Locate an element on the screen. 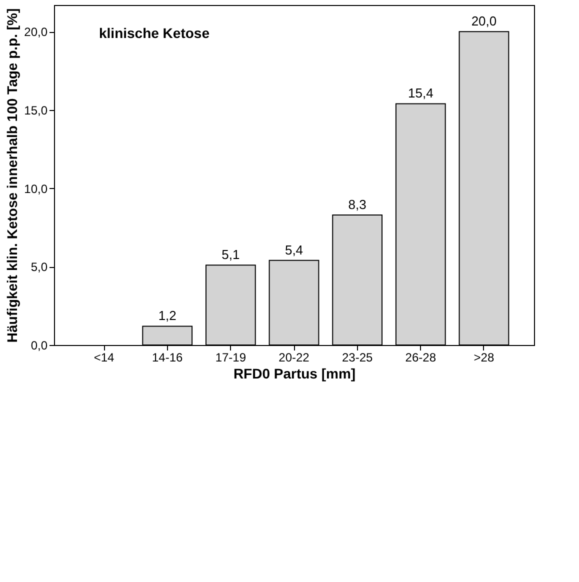 This screenshot has width=579, height=582. x-tick-label: 26-28 is located at coordinates (420, 357).